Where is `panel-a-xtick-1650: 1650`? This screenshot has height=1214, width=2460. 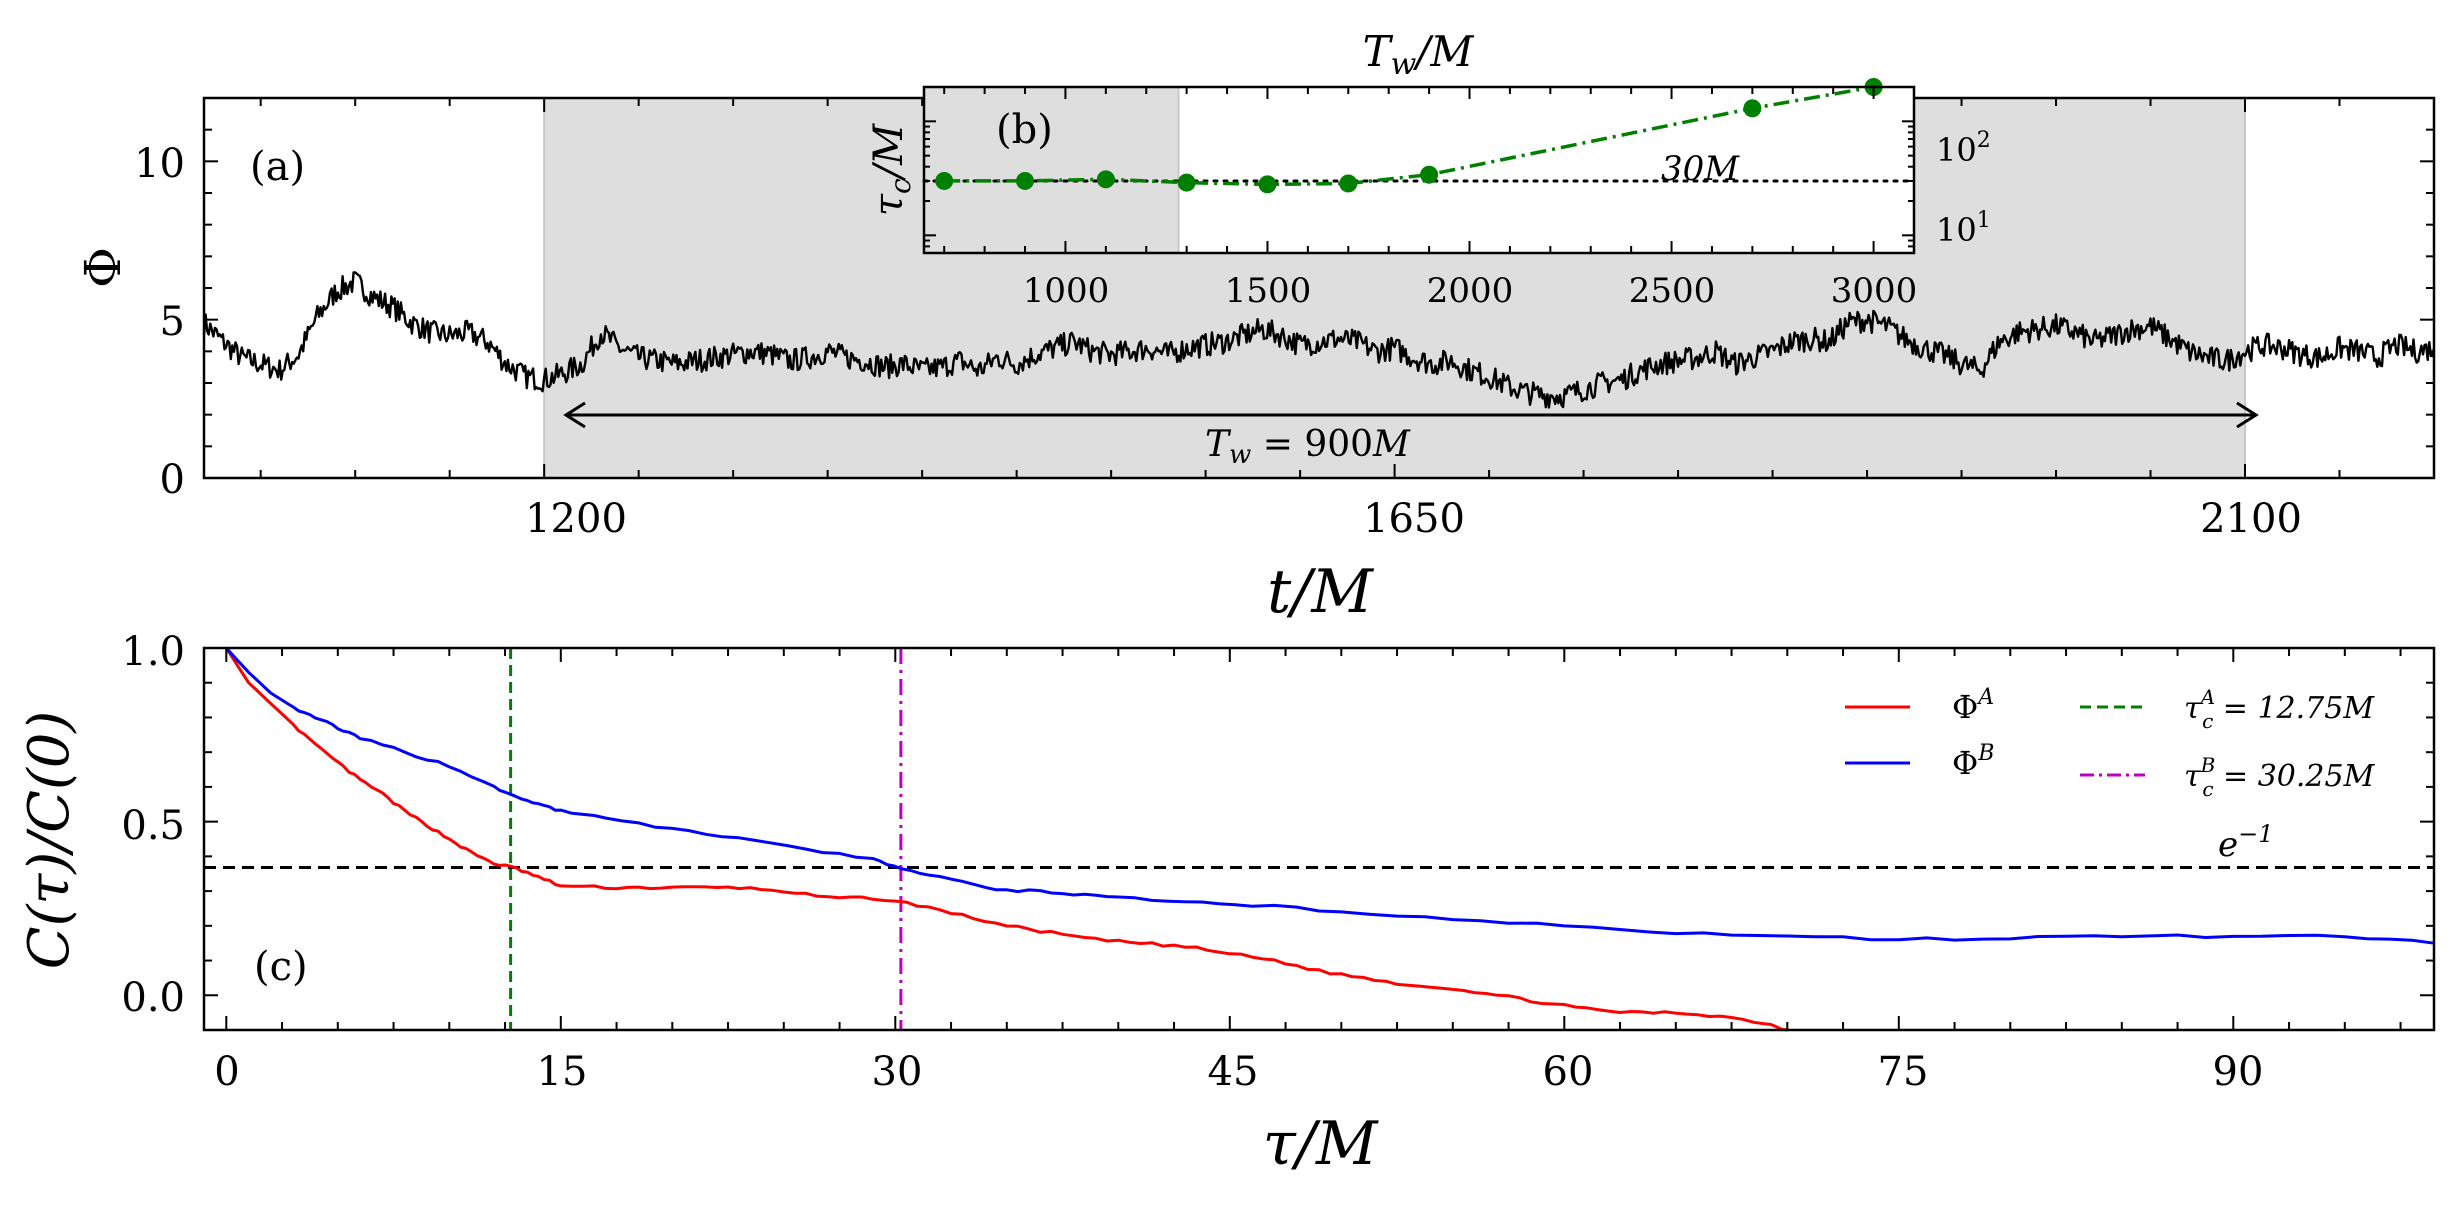 panel-a-xtick-1650: 1650 is located at coordinates (1414, 519).